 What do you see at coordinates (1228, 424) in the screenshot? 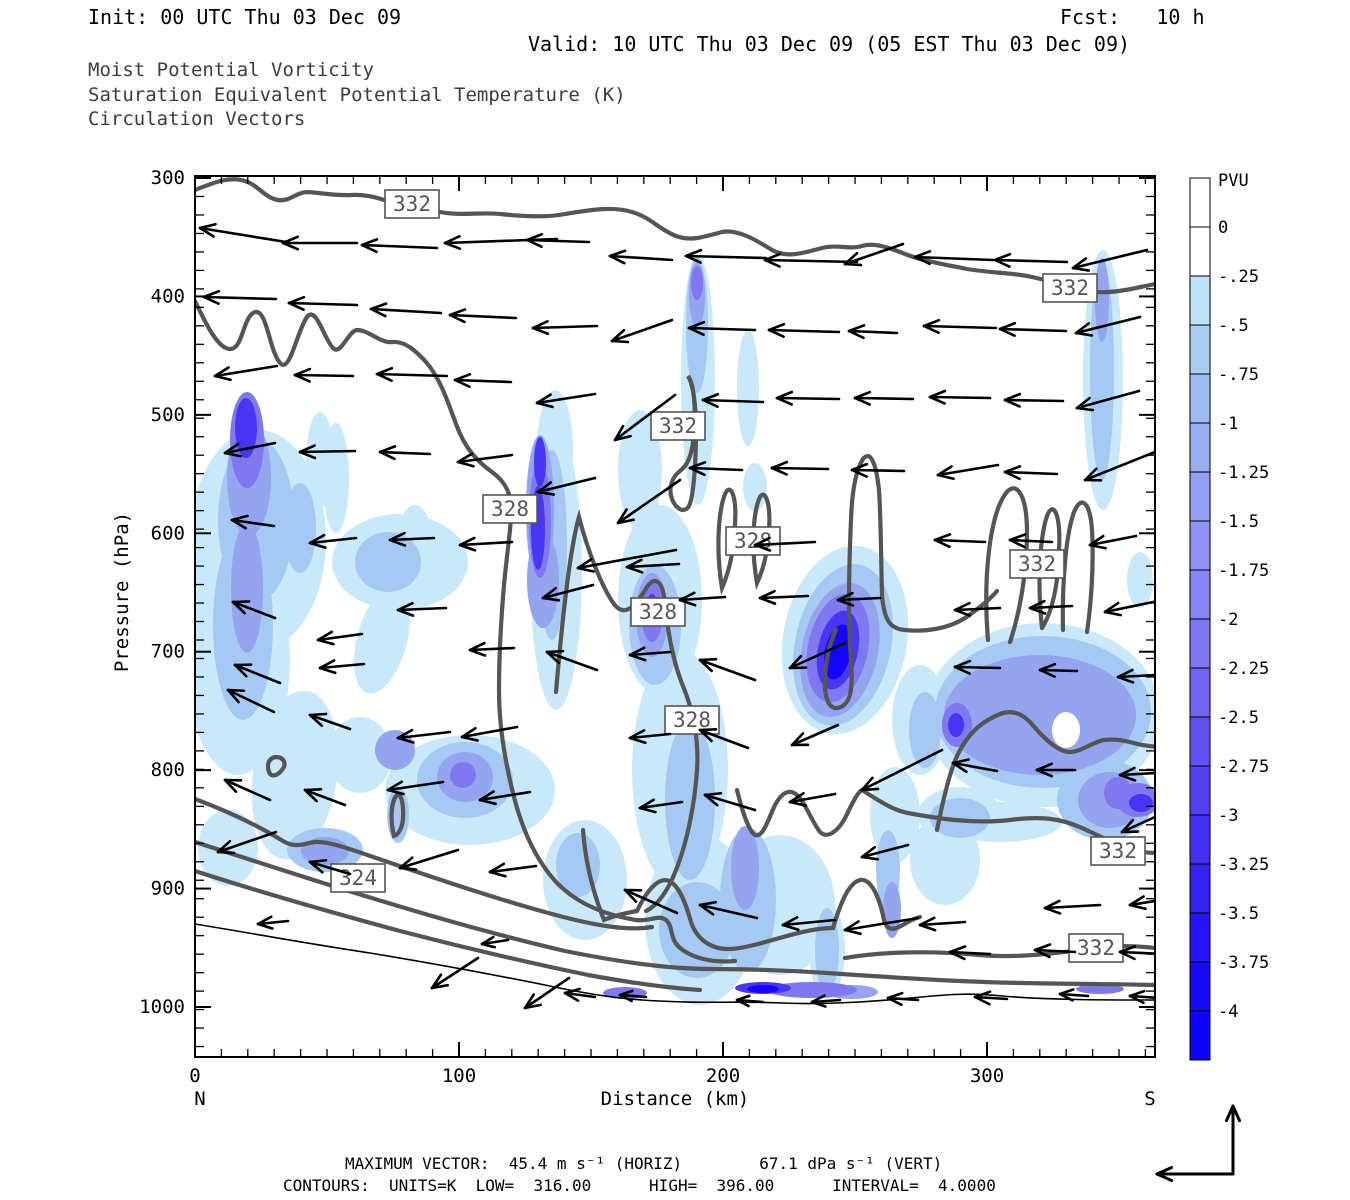
I see `svg-text: -1` at bounding box center [1228, 424].